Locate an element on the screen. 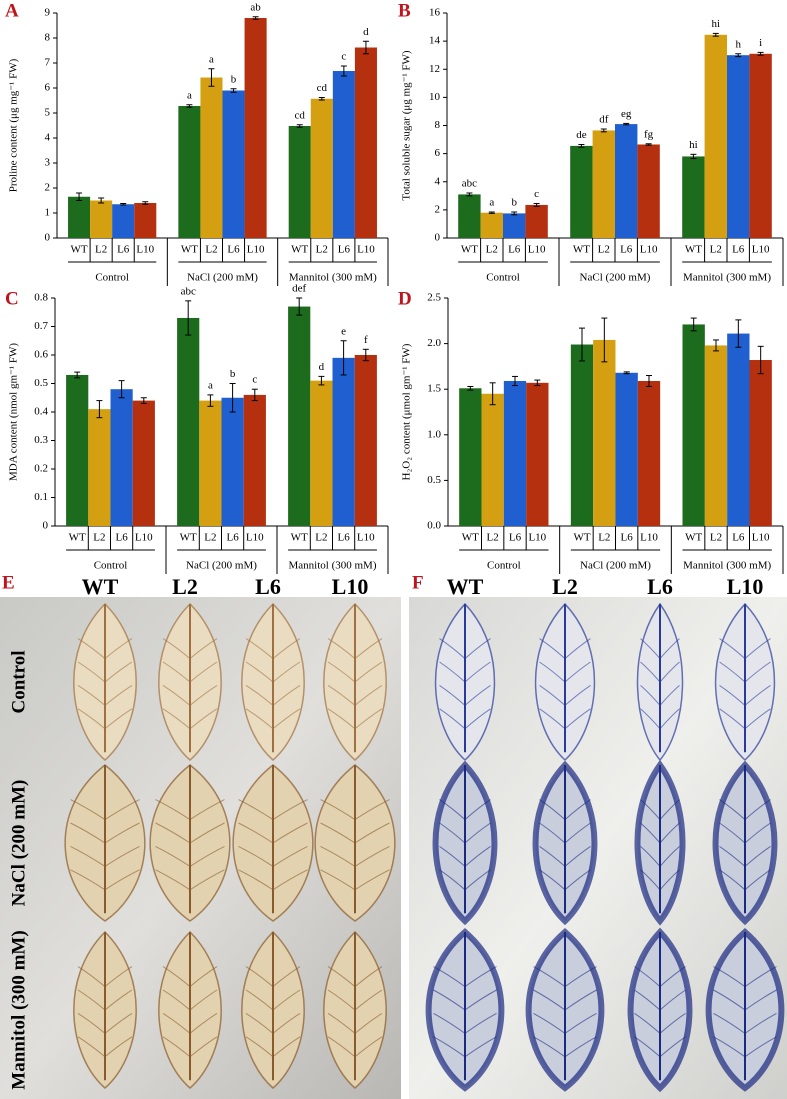  significance-letter: abc is located at coordinates (188, 291).